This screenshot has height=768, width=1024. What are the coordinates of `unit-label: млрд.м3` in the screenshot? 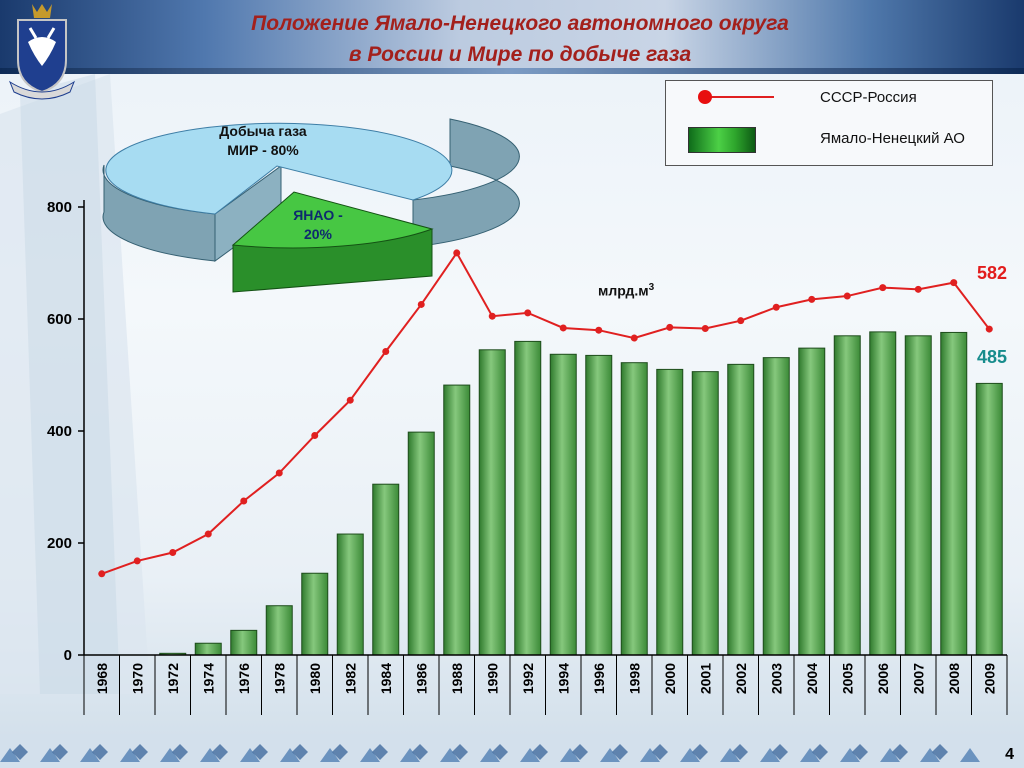 It's located at (626, 290).